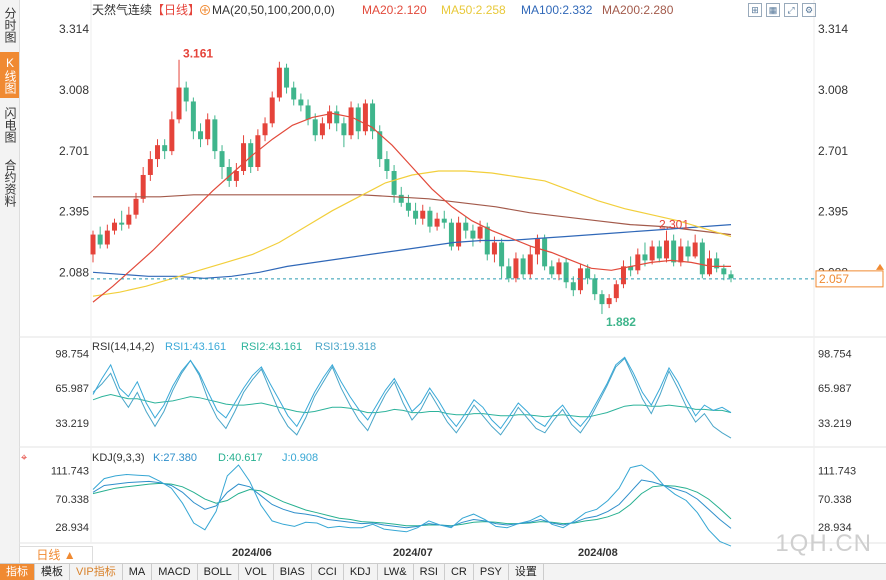  I want to click on crosshair-icon: ⌖, so click(24, 458).